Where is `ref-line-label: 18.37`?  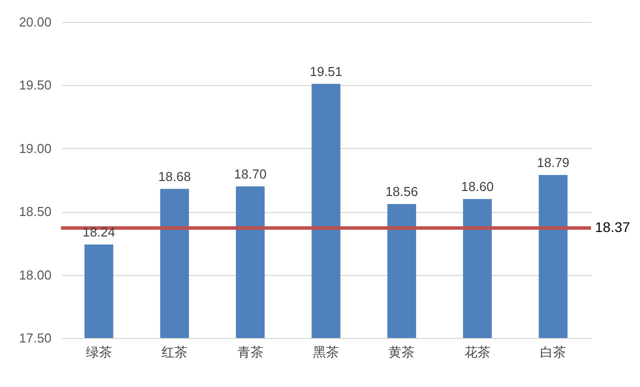 ref-line-label: 18.37 is located at coordinates (612, 227).